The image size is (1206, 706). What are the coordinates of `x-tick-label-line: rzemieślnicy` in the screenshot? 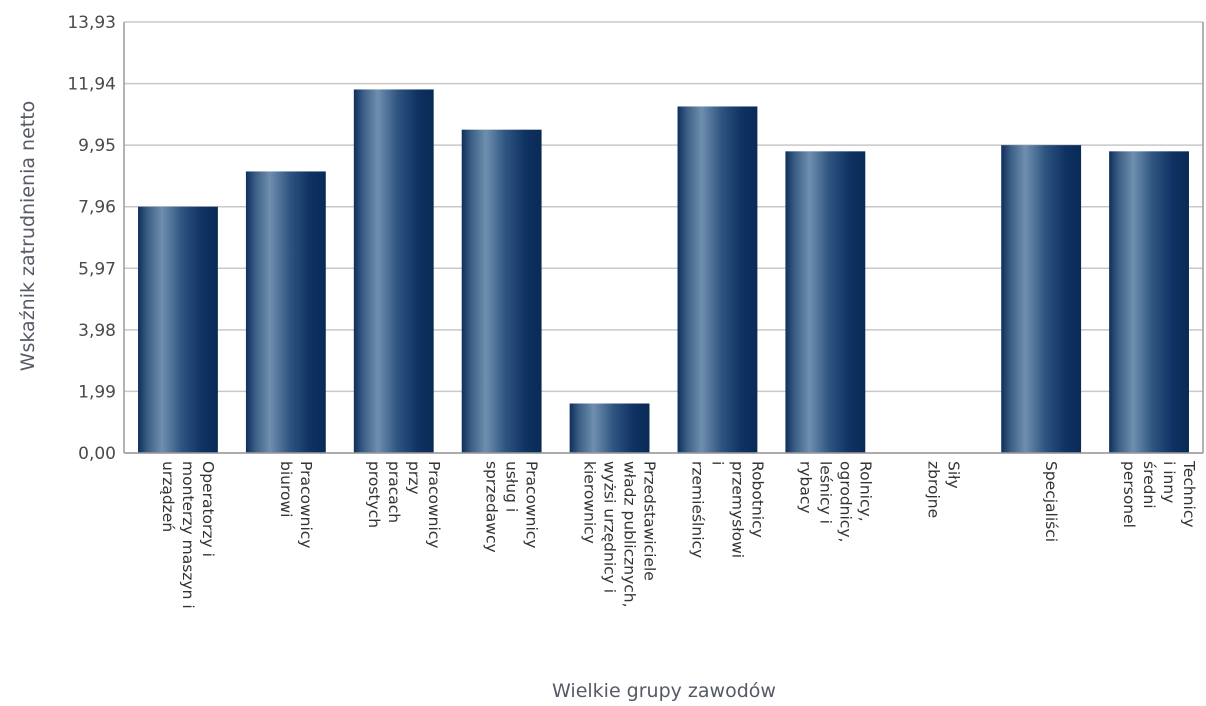 It's located at (697, 509).